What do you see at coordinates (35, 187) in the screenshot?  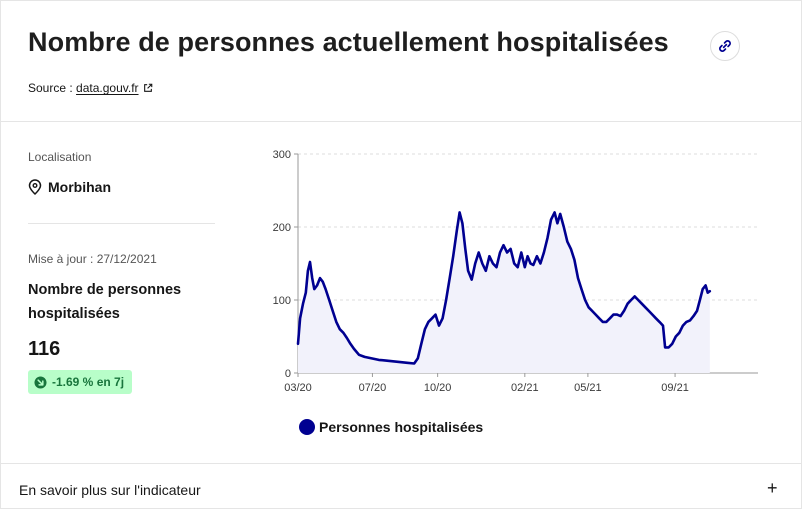 I see `map-pin-icon` at bounding box center [35, 187].